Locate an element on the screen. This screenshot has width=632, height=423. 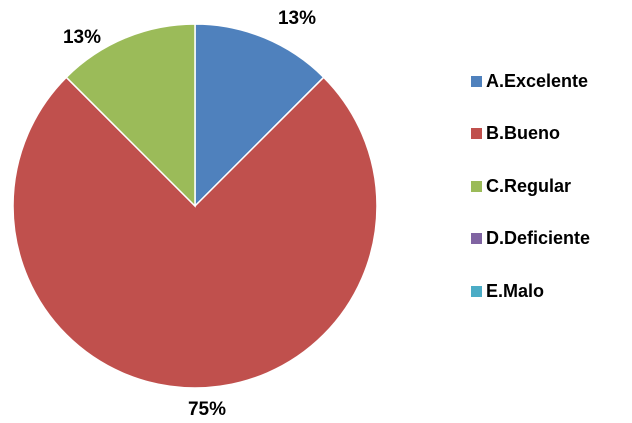
legend-item-a-excelente: A.Excelente is located at coordinates (551, 81).